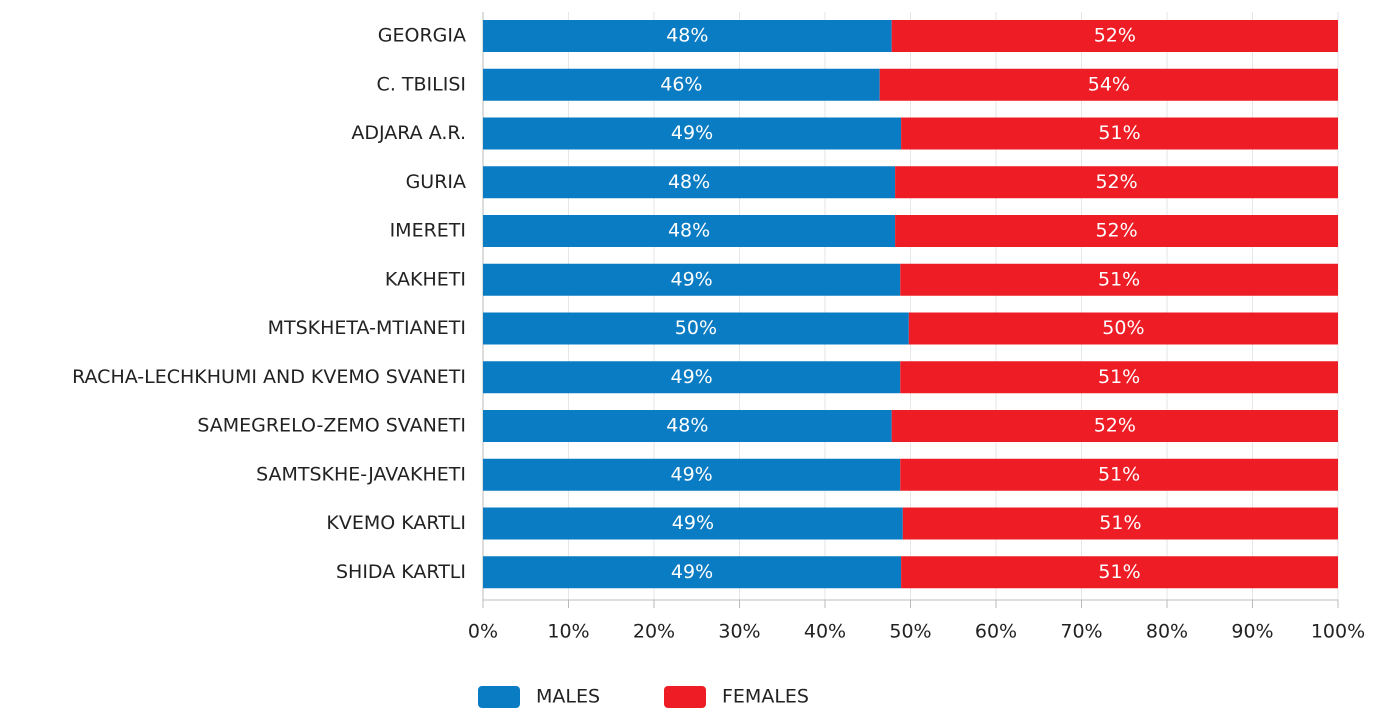 The width and height of the screenshot is (1388, 710). What do you see at coordinates (396, 523) in the screenshot?
I see `y-tick-label: KVEMO KARTLI` at bounding box center [396, 523].